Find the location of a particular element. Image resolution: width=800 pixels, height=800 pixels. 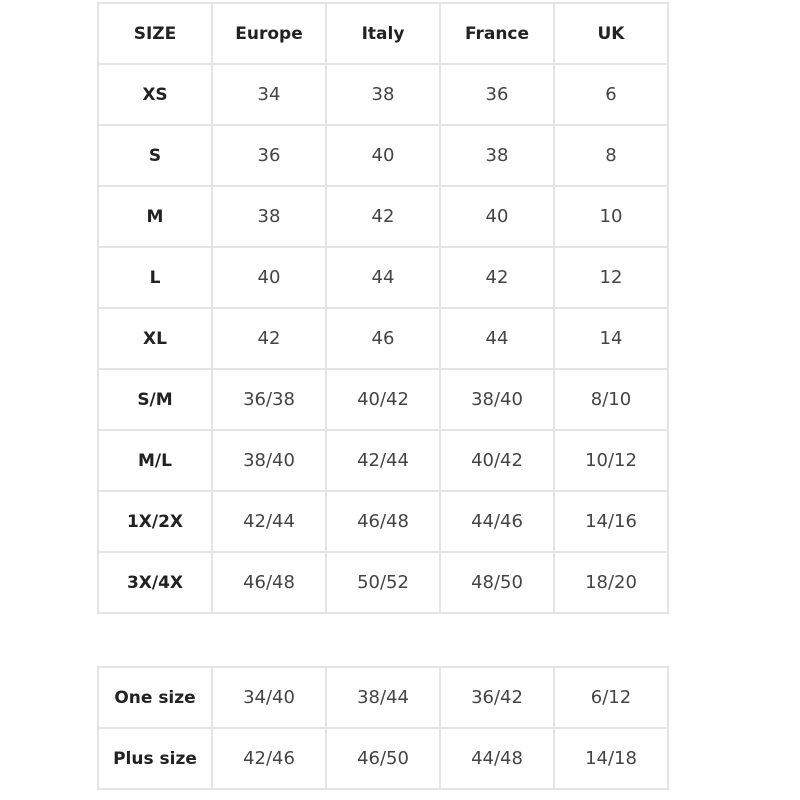

size-value-cell: 38/44 is located at coordinates (383, 697).